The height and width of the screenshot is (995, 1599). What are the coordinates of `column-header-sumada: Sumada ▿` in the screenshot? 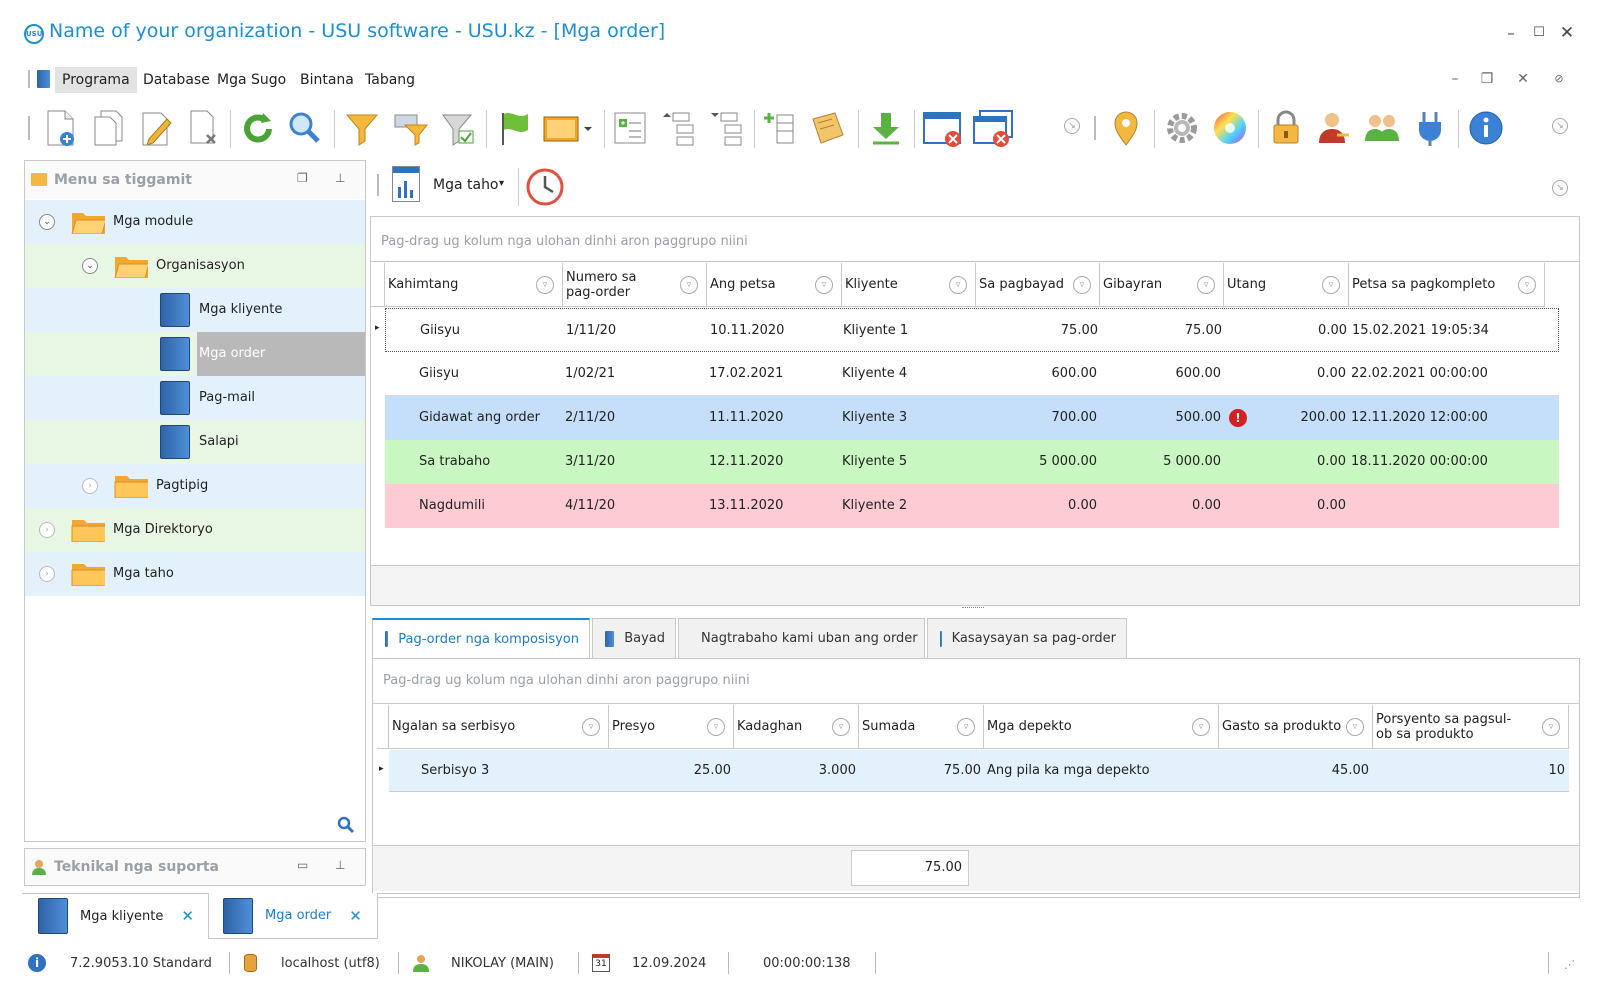 It's located at (921, 727).